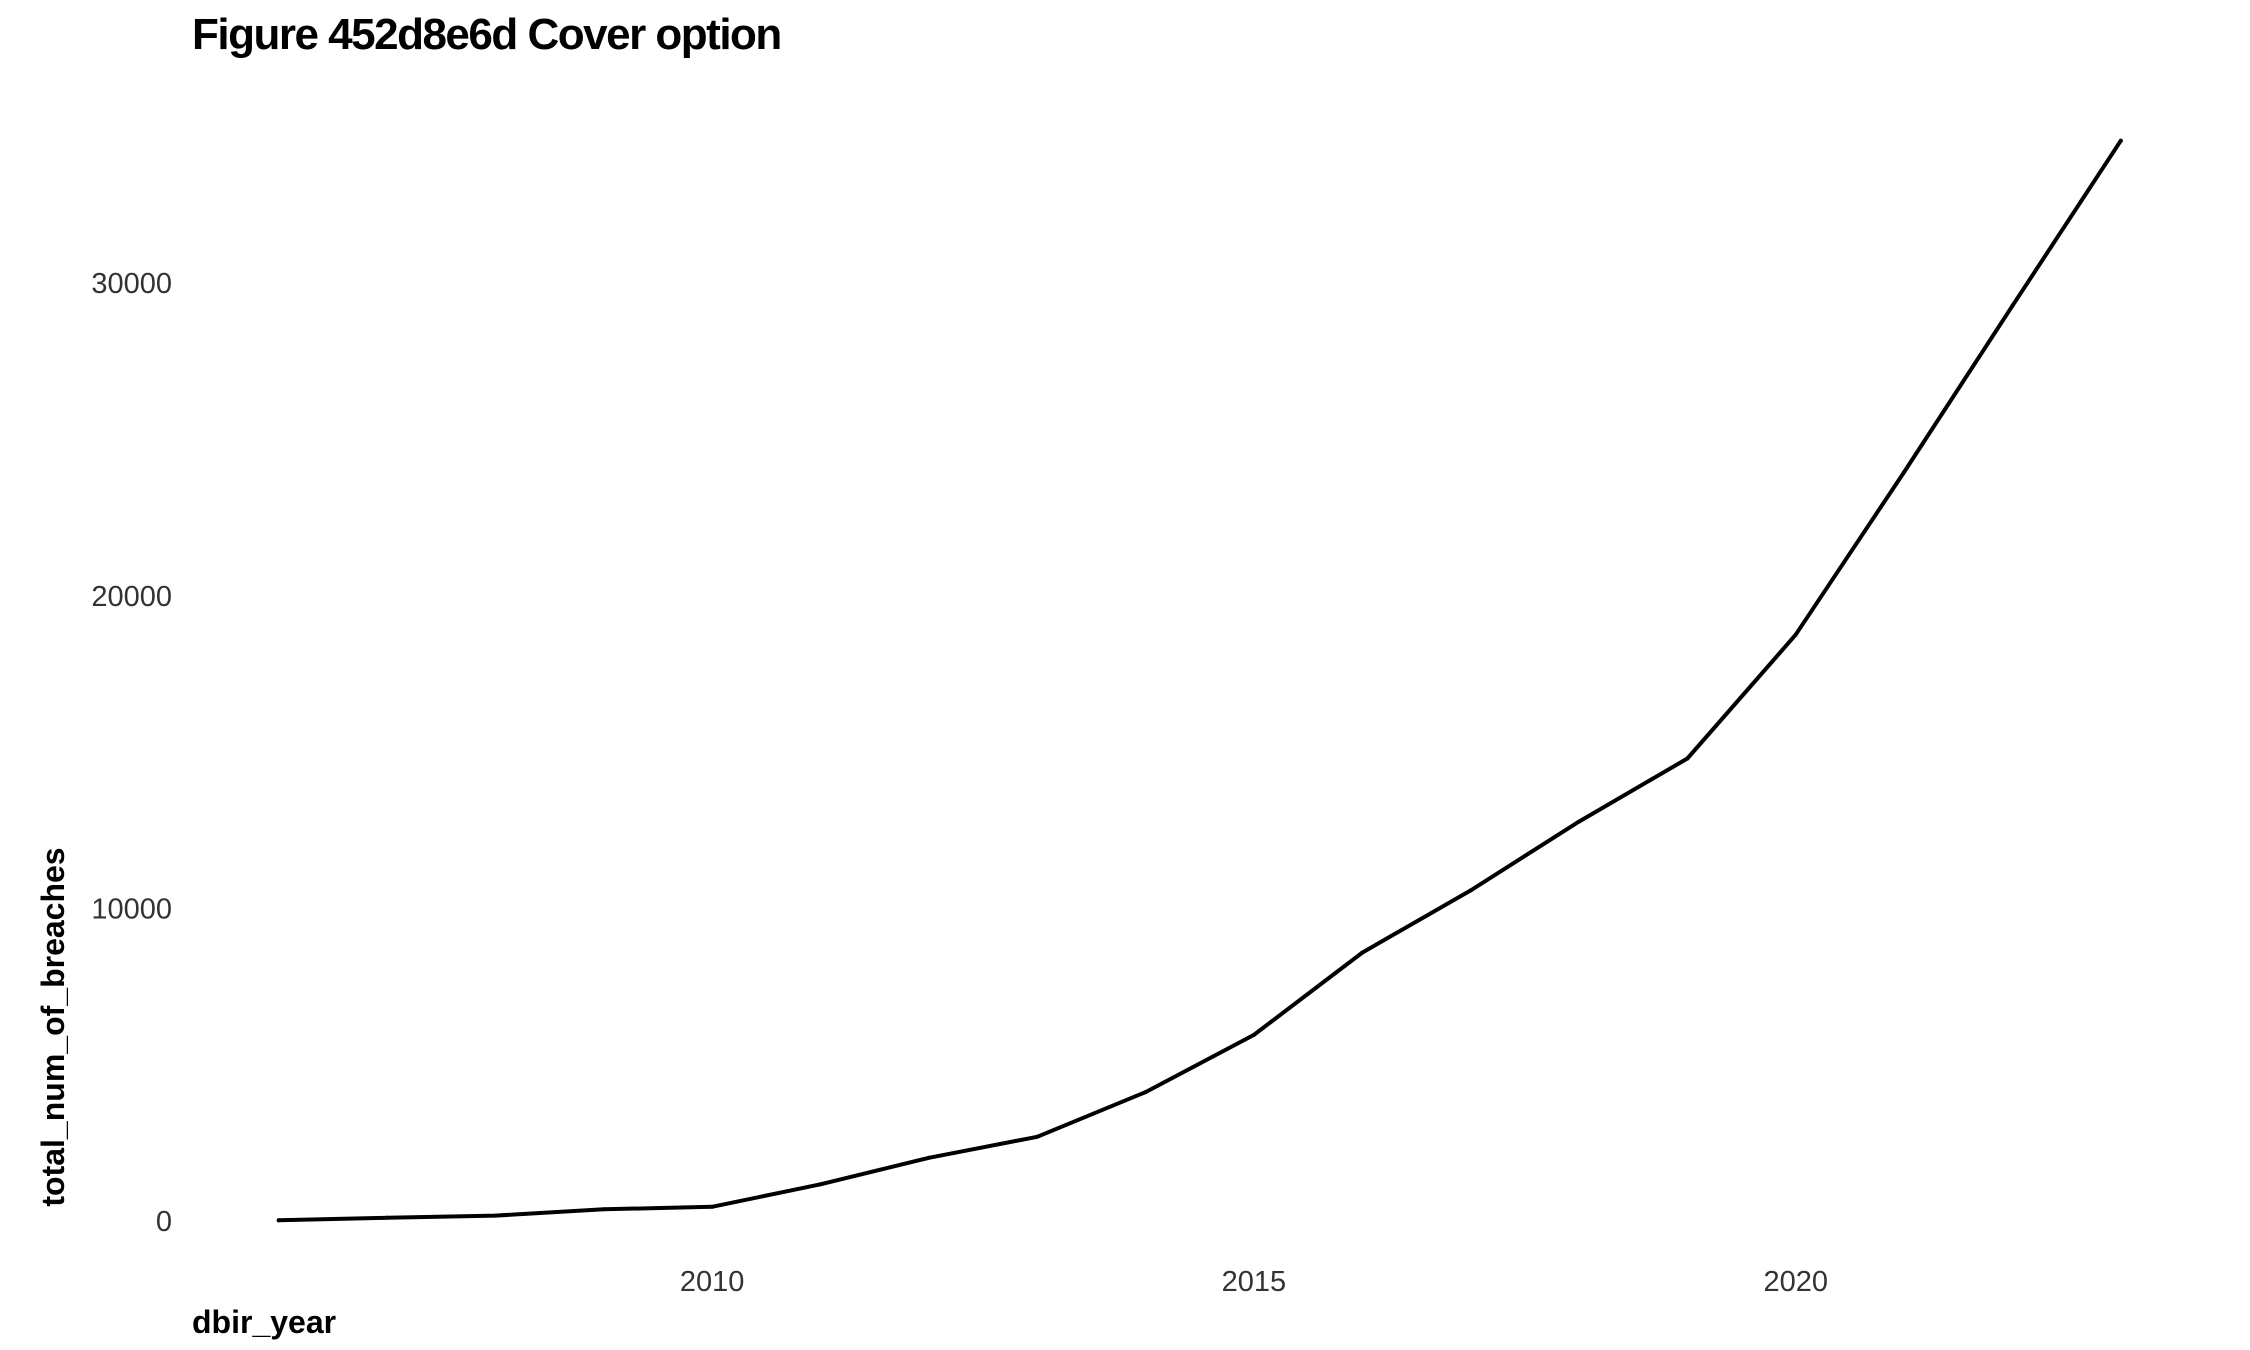 This screenshot has height=1350, width=2250. What do you see at coordinates (131, 284) in the screenshot?
I see `y-tick-label: 30000` at bounding box center [131, 284].